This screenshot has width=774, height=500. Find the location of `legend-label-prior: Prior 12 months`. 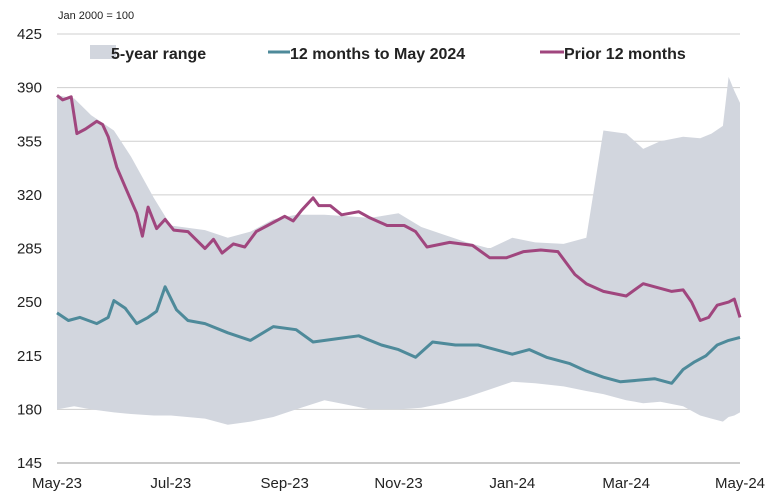

legend-label-prior: Prior 12 months is located at coordinates (625, 54).